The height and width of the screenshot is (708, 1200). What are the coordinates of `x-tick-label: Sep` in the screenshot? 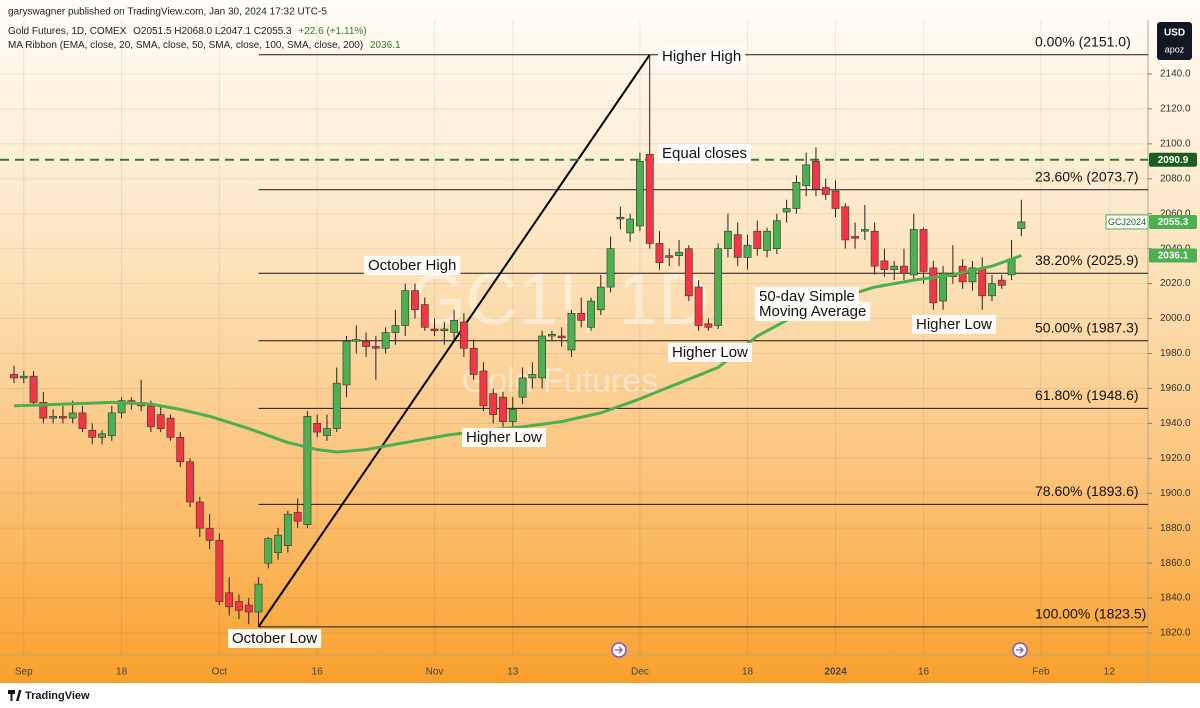 It's located at (24, 672).